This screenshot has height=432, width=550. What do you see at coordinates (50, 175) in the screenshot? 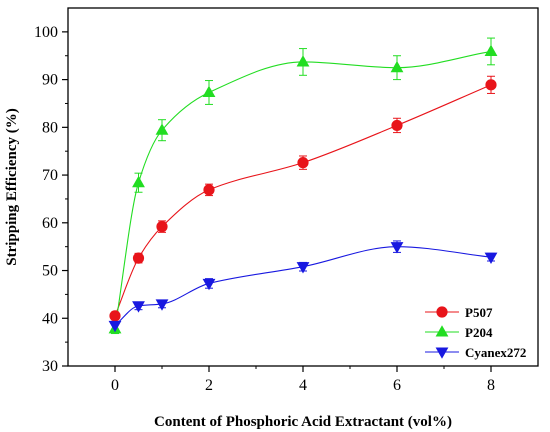
I see `y-tick-label: 70` at bounding box center [50, 175].